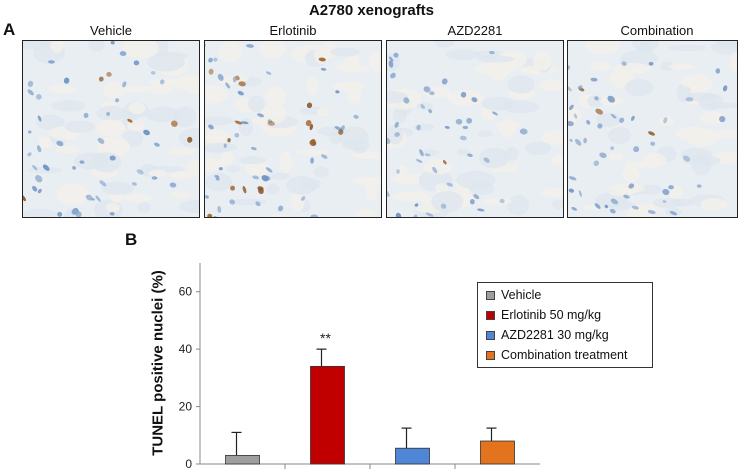  Describe the element at coordinates (513, 295) in the screenshot. I see `legend-item-vehicle: Vehicle` at that location.